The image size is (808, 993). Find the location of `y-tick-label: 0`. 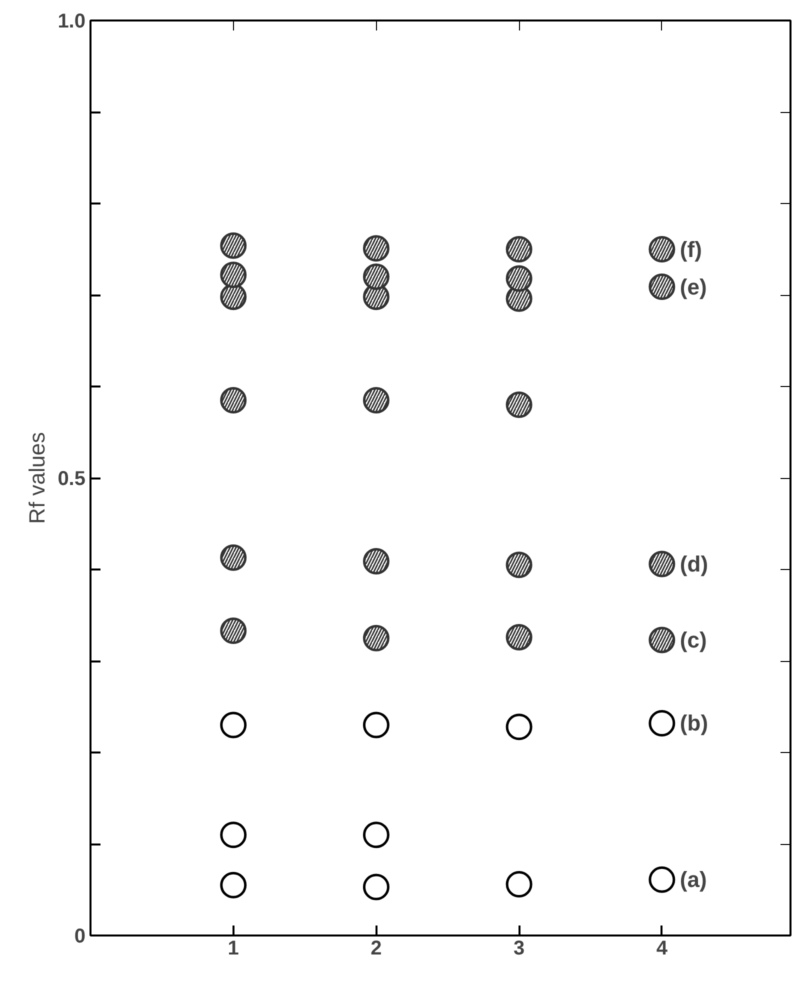

y-tick-label: 0 is located at coordinates (80, 937).